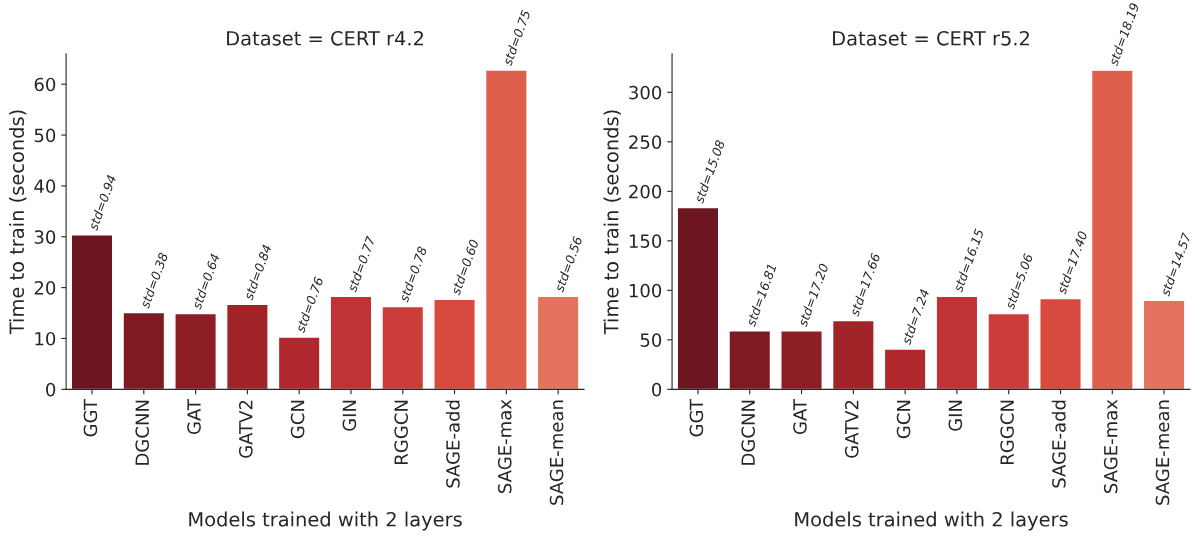 The height and width of the screenshot is (537, 1202). Describe the element at coordinates (45, 338) in the screenshot. I see `y-tick-label: 10` at that location.